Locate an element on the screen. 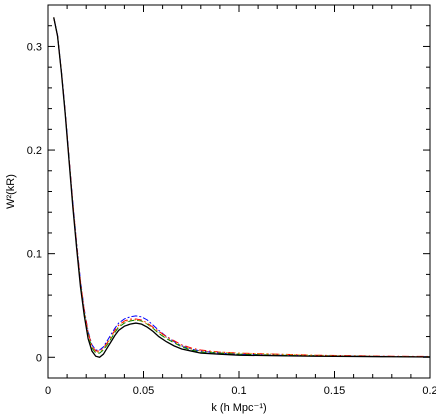  y-tick-label: 0.1 is located at coordinates (34, 255).